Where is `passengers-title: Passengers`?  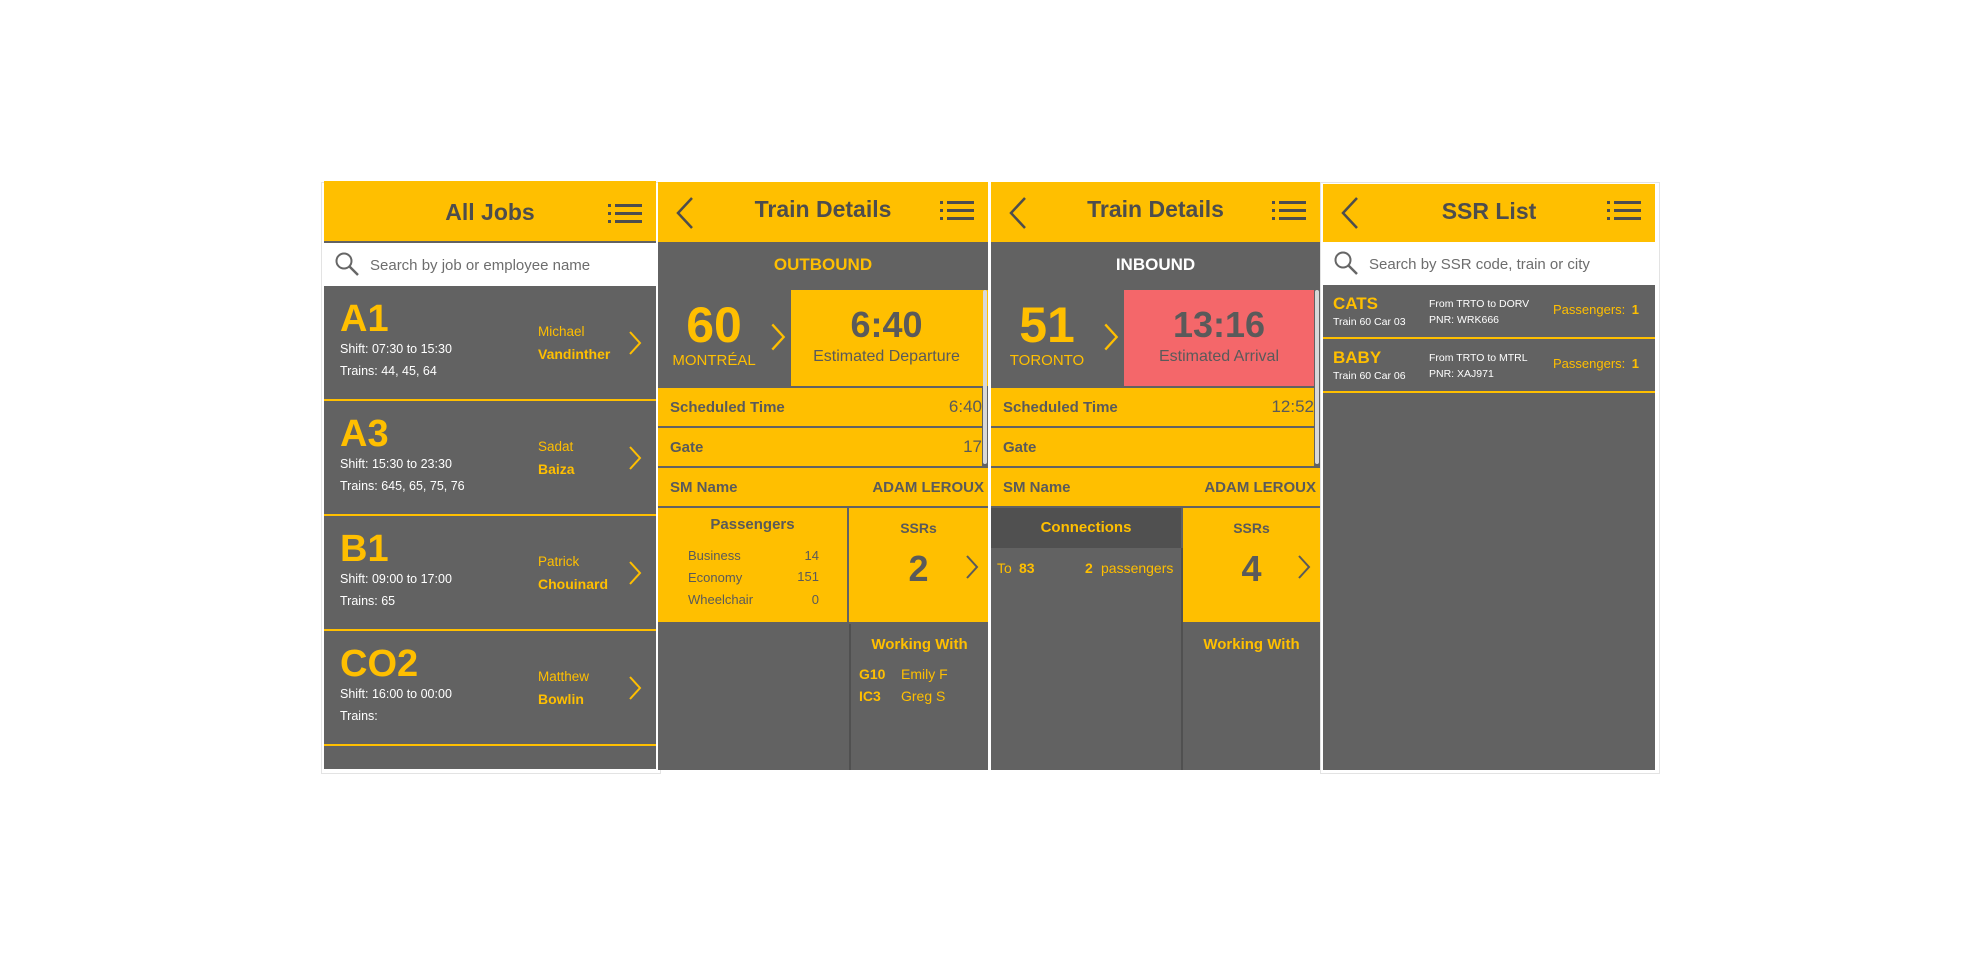 passengers-title: Passengers is located at coordinates (752, 524).